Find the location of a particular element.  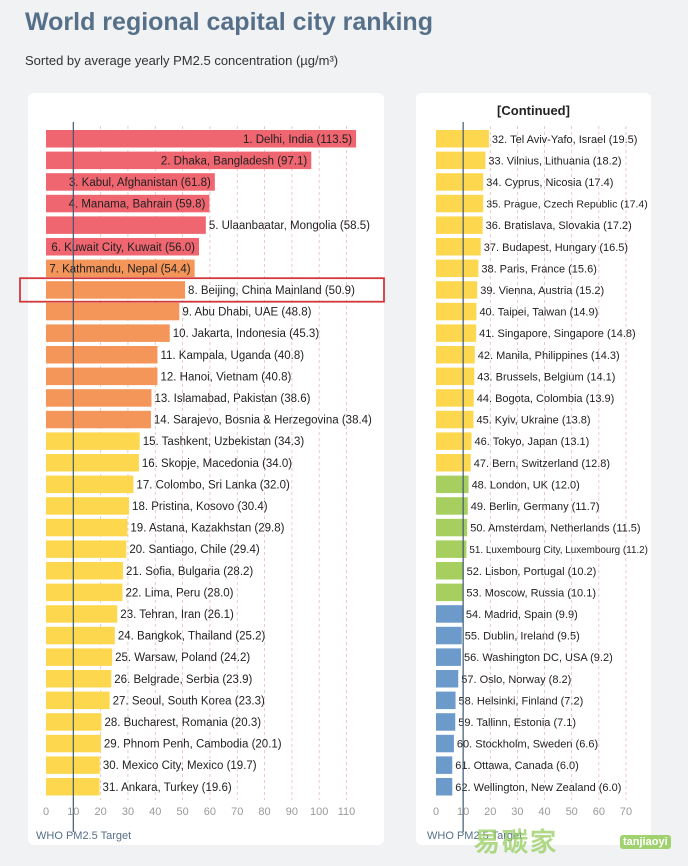

x-tick-label: 30 is located at coordinates (517, 812).